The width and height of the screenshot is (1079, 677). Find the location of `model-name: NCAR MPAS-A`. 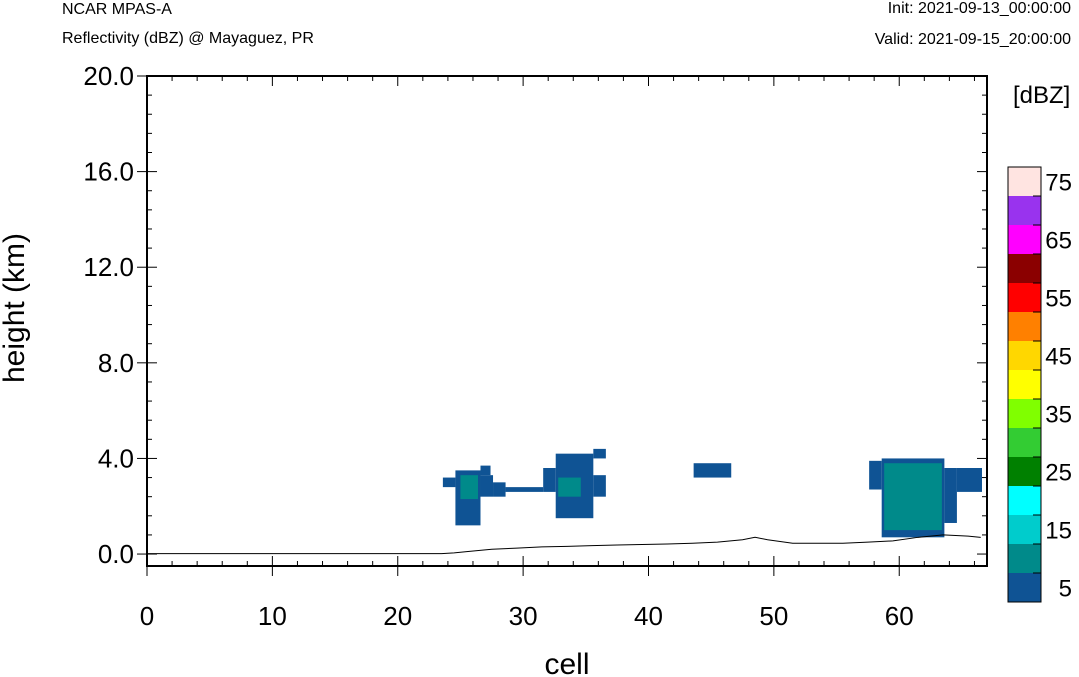

model-name: NCAR MPAS-A is located at coordinates (117, 9).